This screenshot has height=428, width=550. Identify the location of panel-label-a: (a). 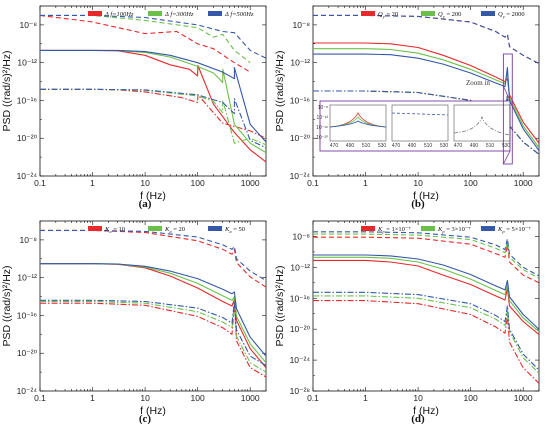
(145, 204).